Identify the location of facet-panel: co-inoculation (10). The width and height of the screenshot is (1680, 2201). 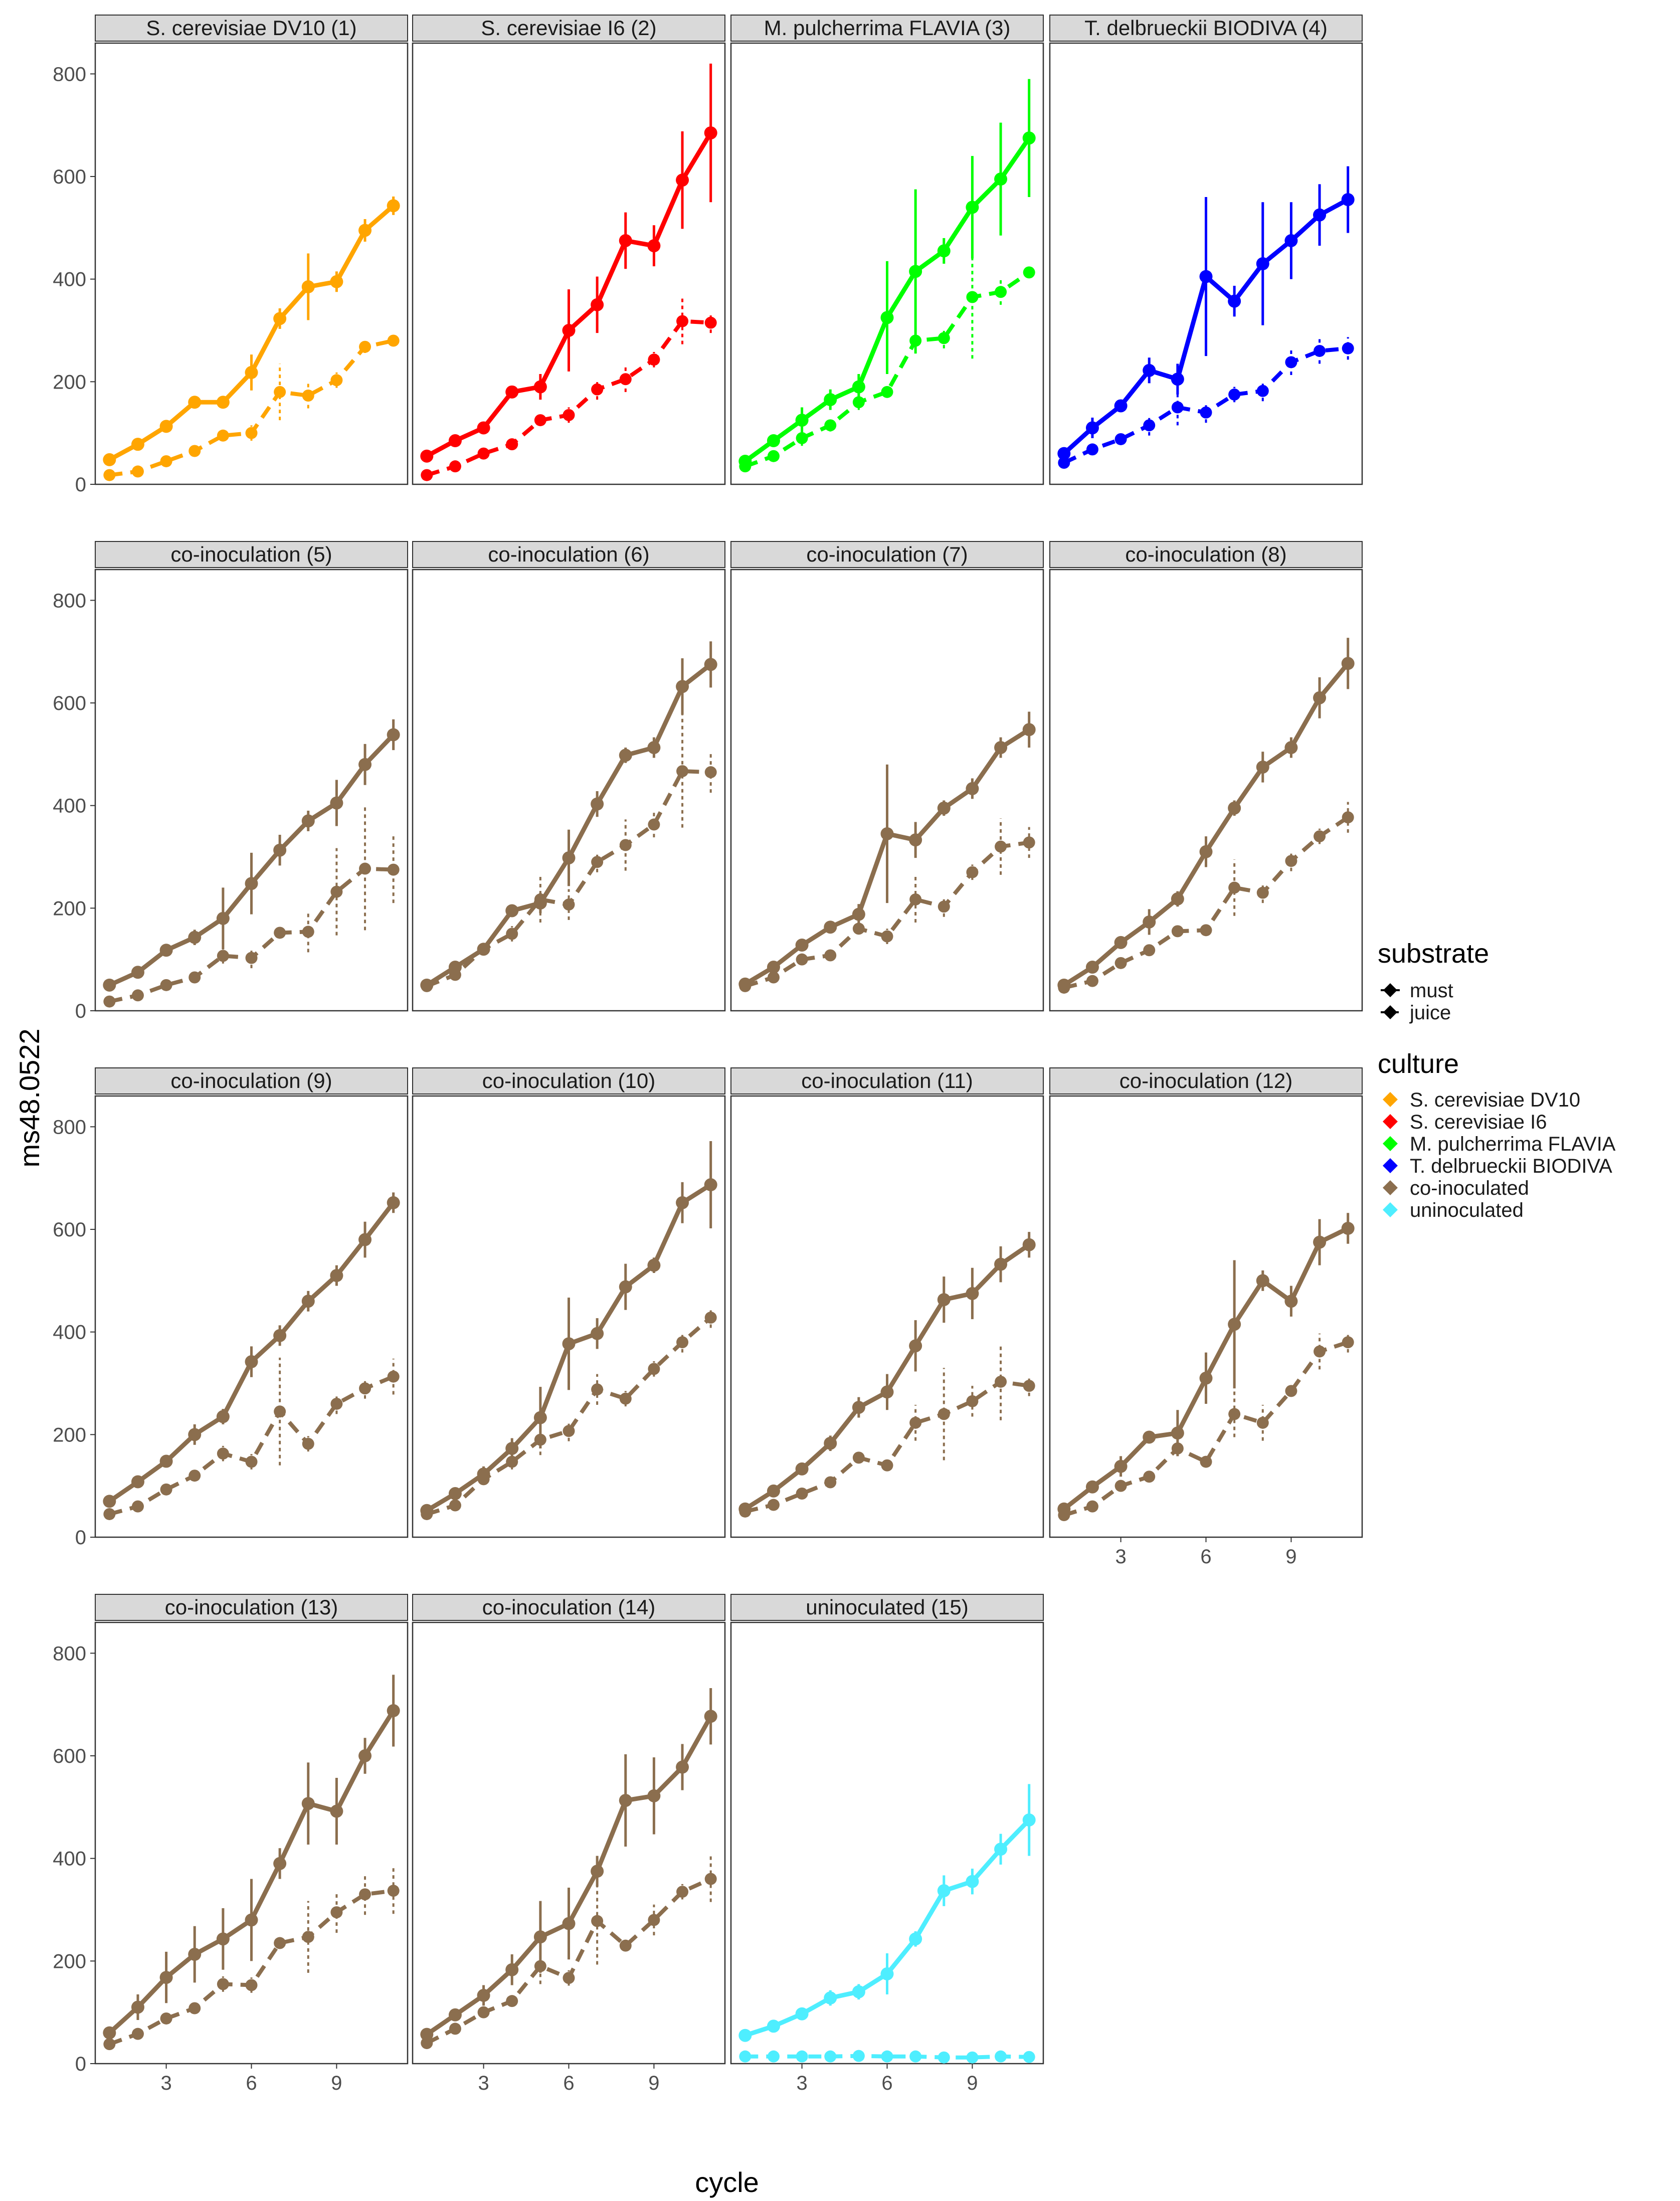
(569, 1302).